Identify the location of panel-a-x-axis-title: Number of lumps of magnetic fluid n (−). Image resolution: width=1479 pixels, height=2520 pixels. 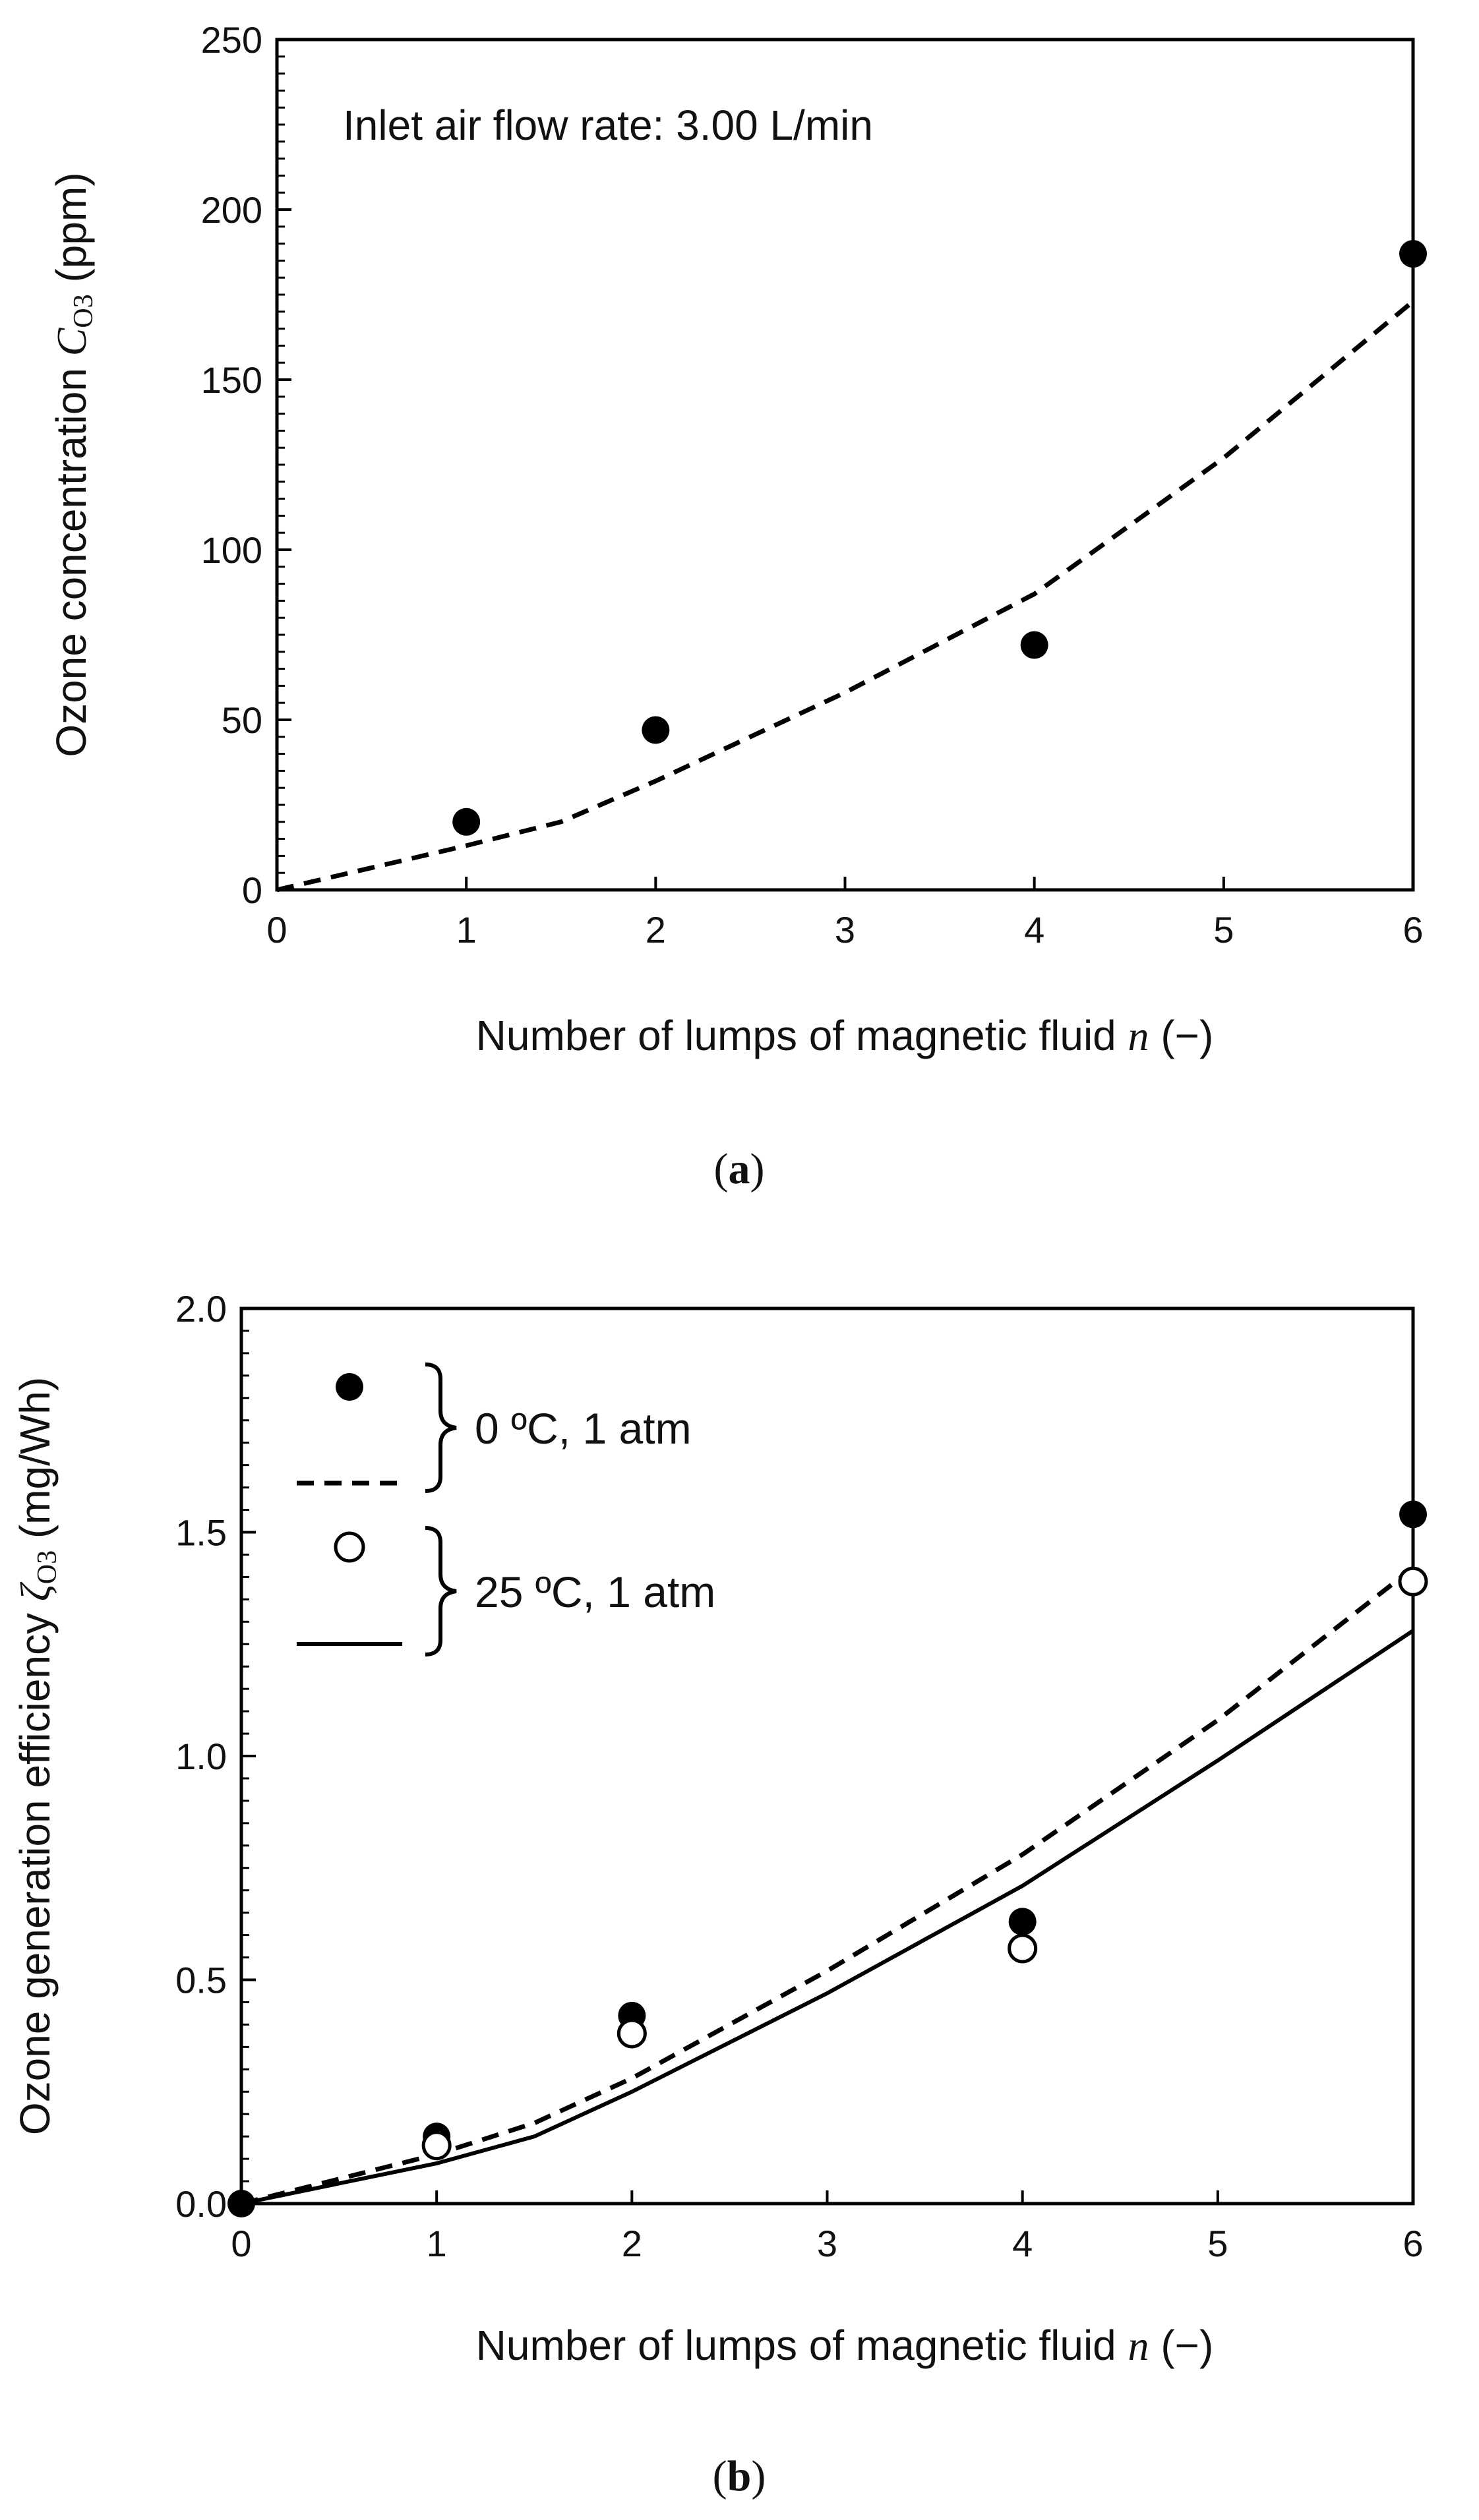
(845, 1035).